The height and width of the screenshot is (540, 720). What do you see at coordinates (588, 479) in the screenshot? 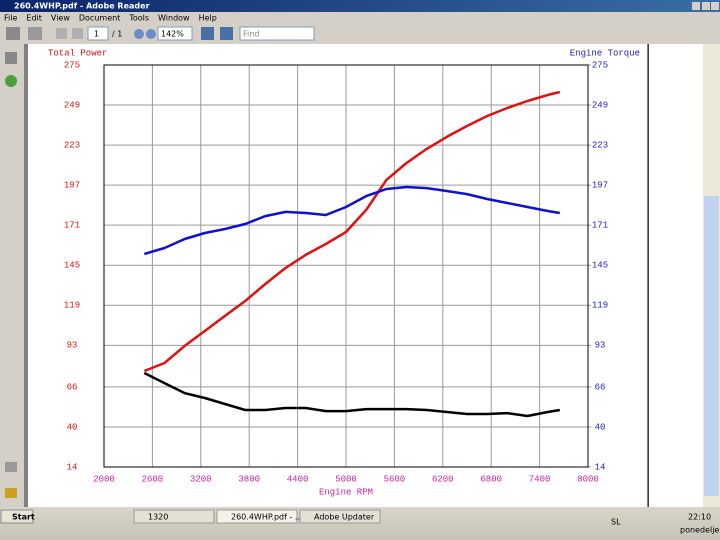
I see `x-tick-label: 8000` at bounding box center [588, 479].